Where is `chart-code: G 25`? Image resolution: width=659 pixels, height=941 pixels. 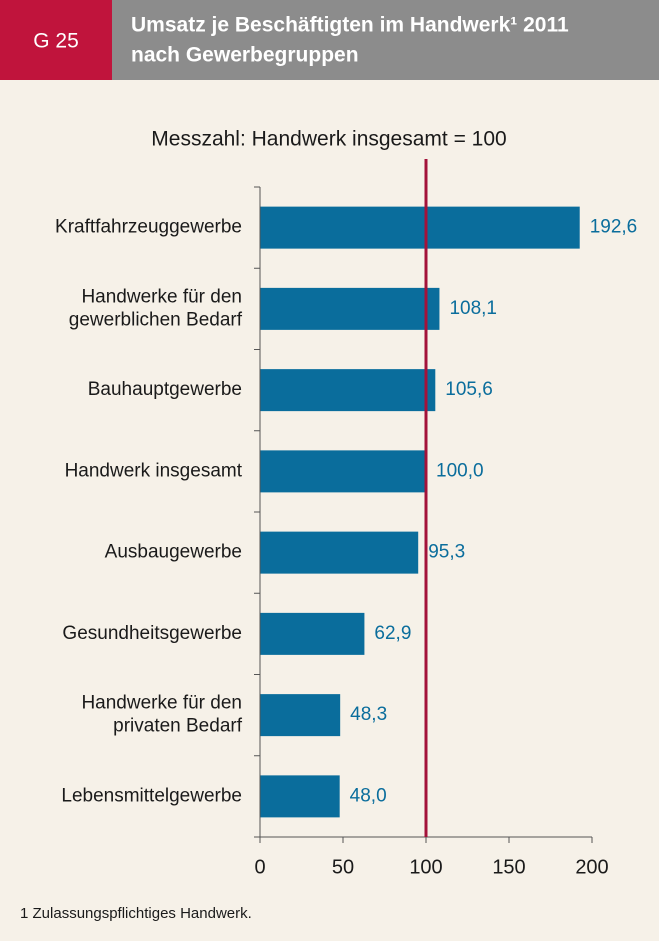
chart-code: G 25 is located at coordinates (56, 41).